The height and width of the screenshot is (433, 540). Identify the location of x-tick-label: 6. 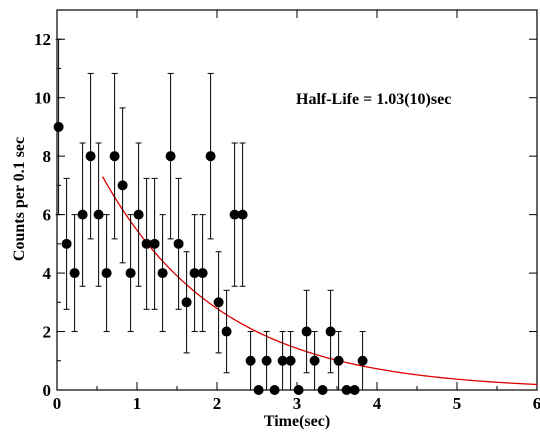
(536, 403).